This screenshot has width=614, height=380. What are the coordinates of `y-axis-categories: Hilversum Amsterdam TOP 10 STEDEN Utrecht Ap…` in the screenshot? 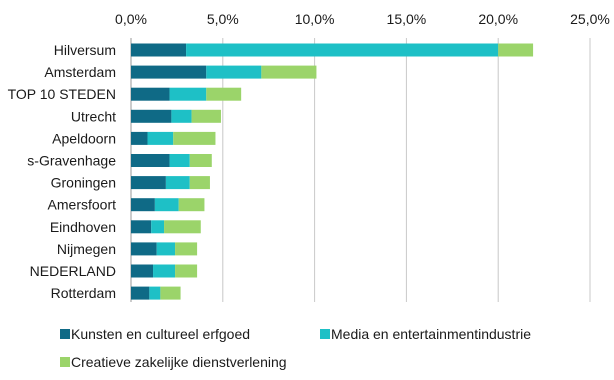 It's located at (62, 171).